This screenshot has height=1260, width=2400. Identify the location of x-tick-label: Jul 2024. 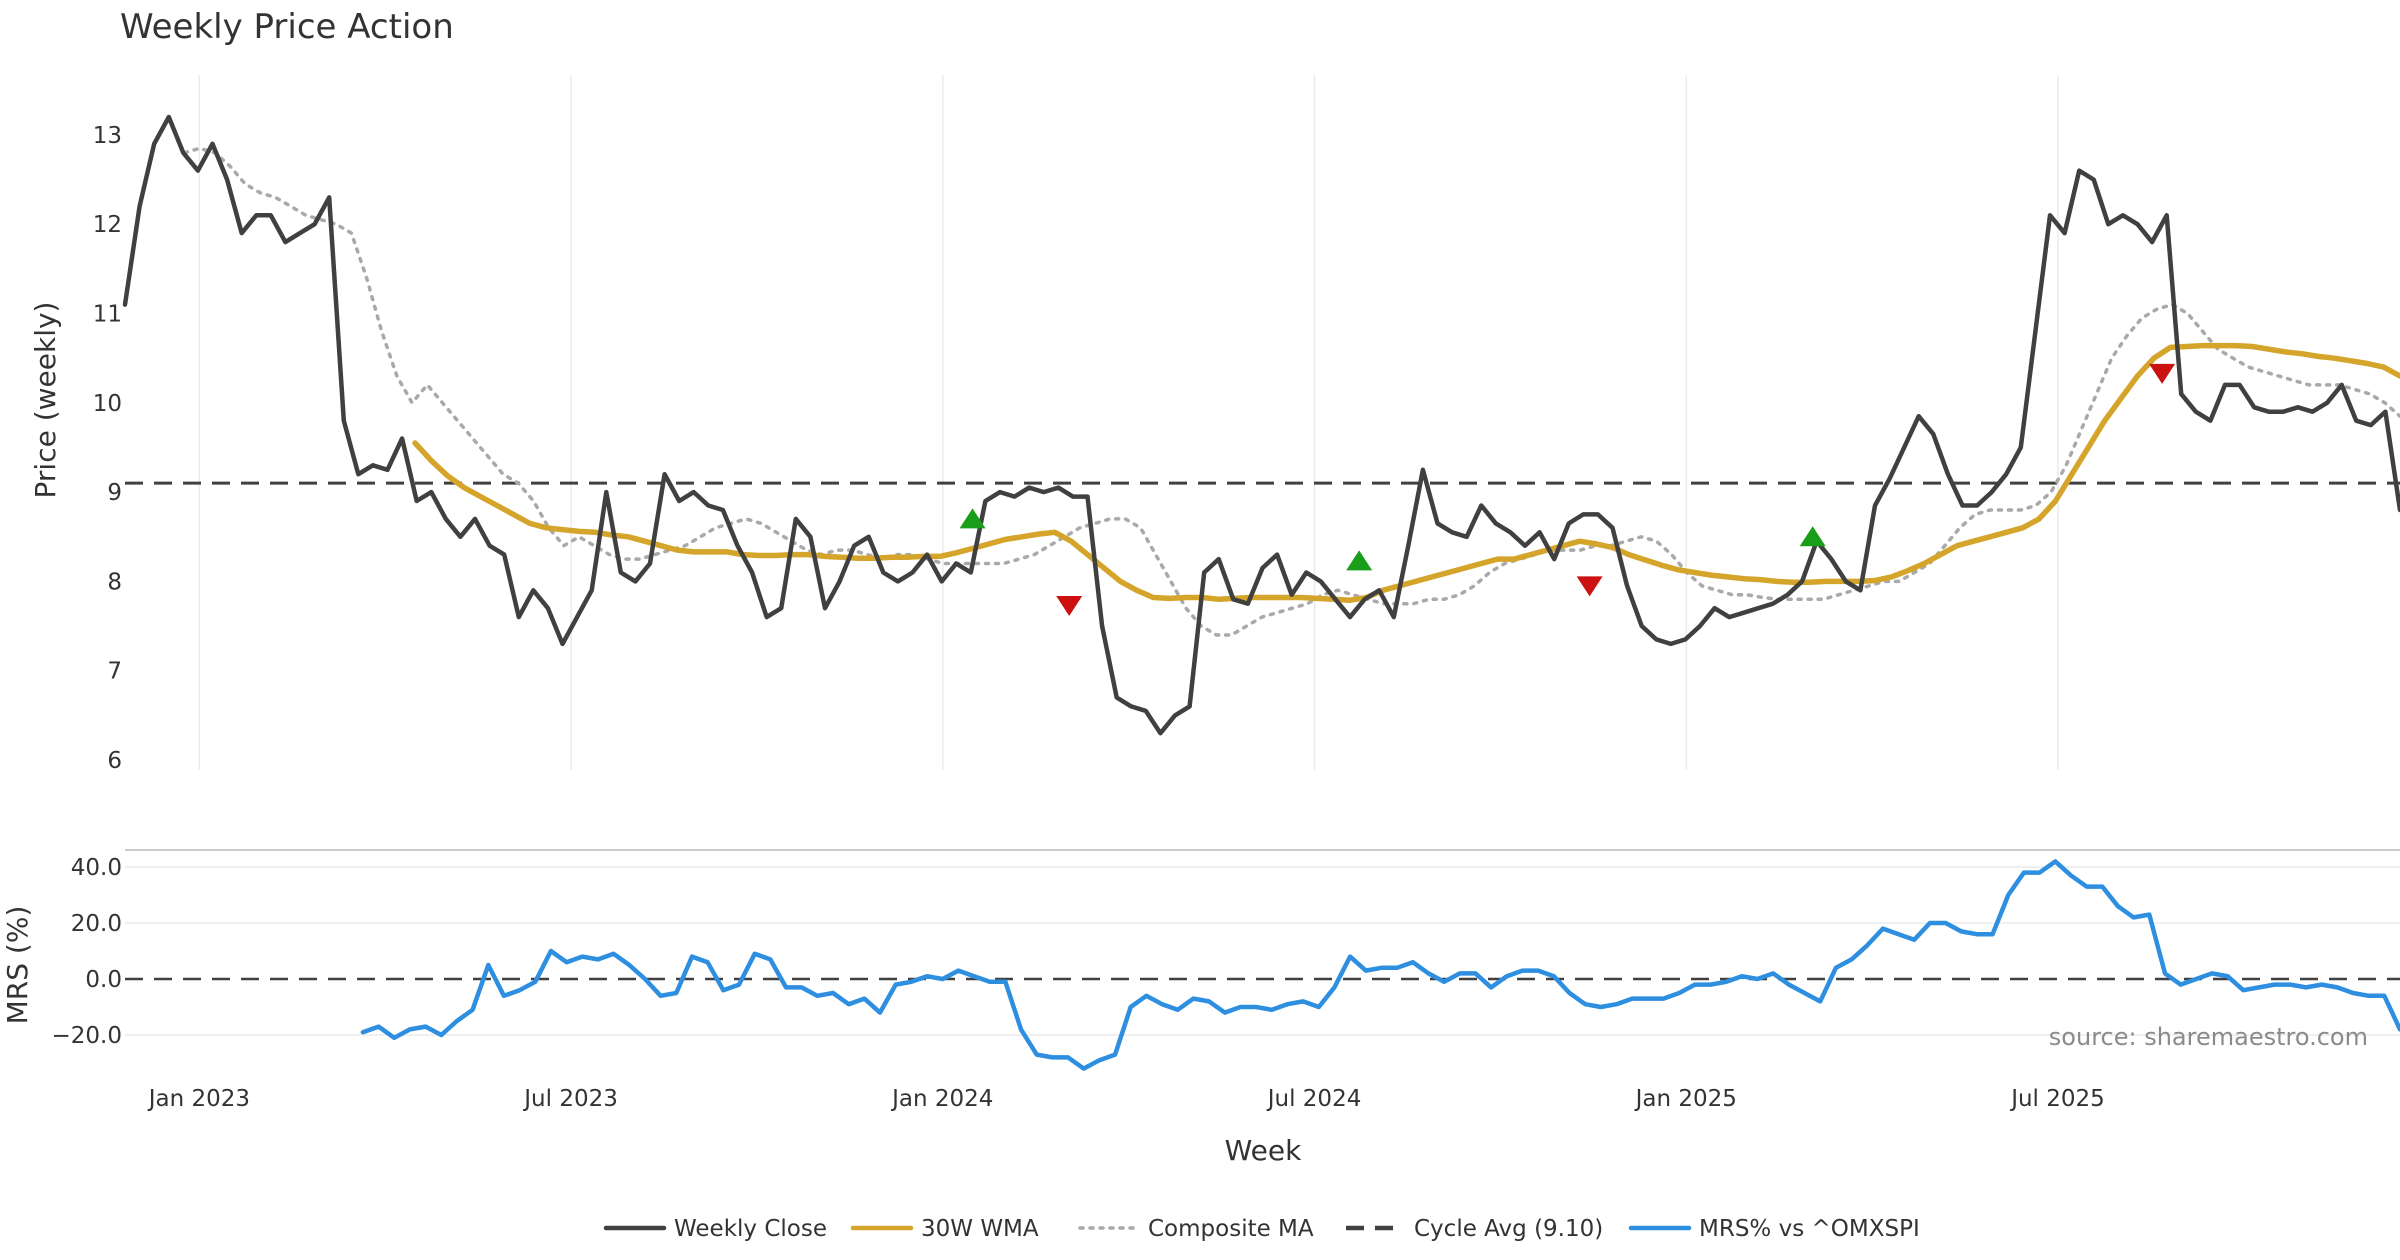
(1314, 1099).